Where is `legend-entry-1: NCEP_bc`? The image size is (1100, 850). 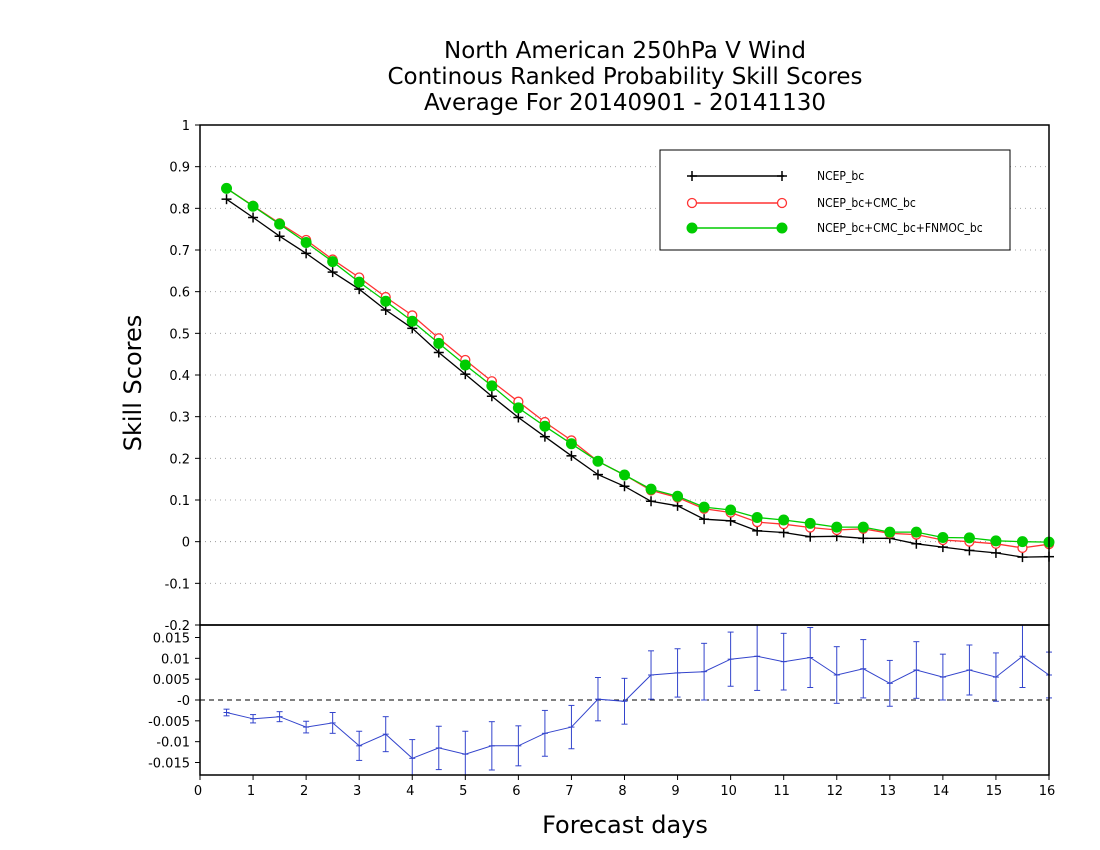
legend-entry-1: NCEP_bc is located at coordinates (775, 176).